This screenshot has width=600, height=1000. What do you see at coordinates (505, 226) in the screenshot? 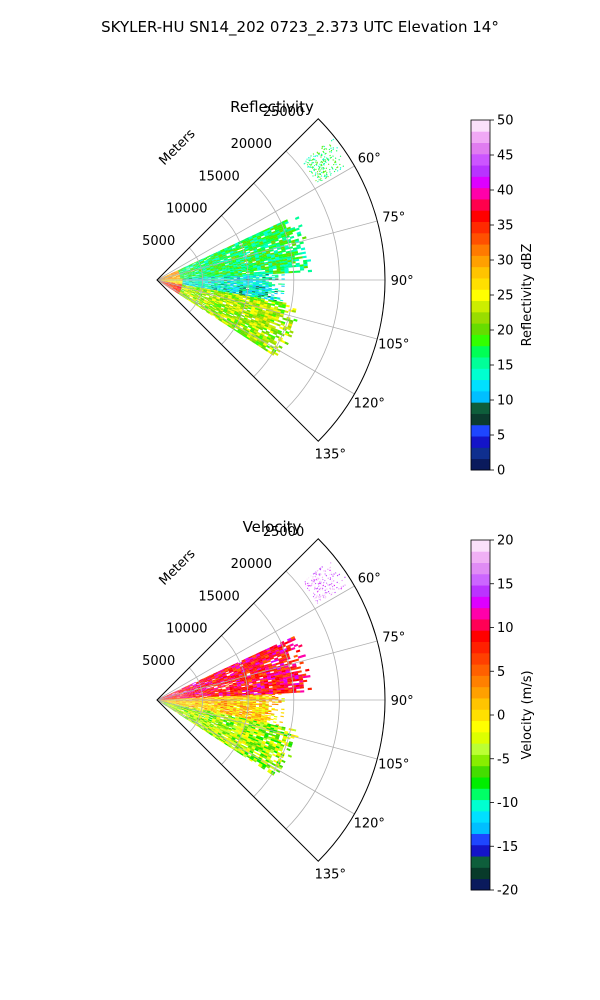
I see `colorbar-tick-label: 35` at bounding box center [505, 226].